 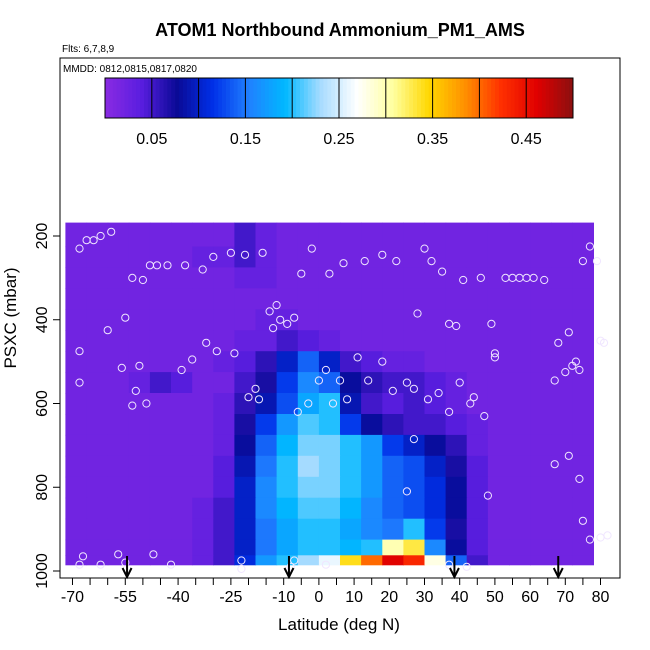 I want to click on y-axis-label: PSXC (mbar), so click(x=10, y=317).